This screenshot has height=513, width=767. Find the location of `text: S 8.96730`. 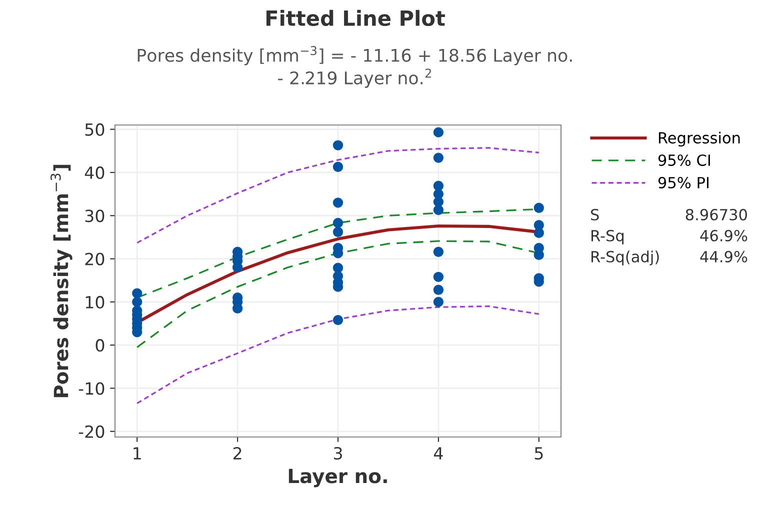

text: S 8.96730 is located at coordinates (669, 214).